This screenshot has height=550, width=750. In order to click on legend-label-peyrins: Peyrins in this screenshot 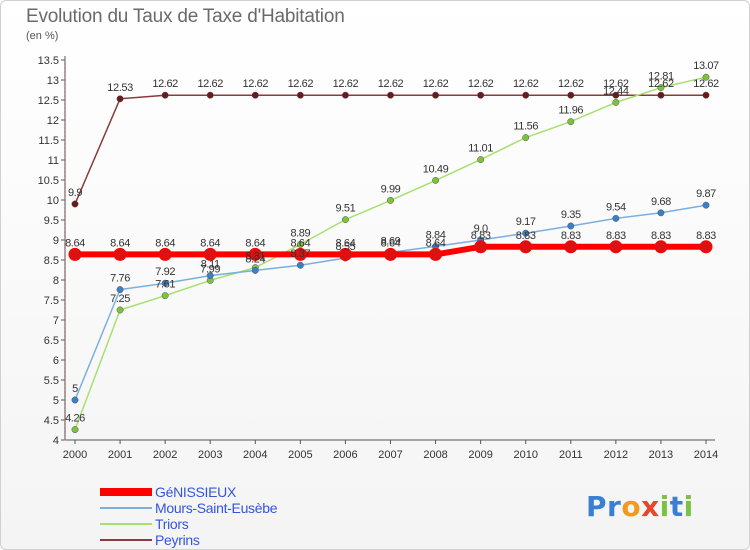, I will do `click(177, 540)`.